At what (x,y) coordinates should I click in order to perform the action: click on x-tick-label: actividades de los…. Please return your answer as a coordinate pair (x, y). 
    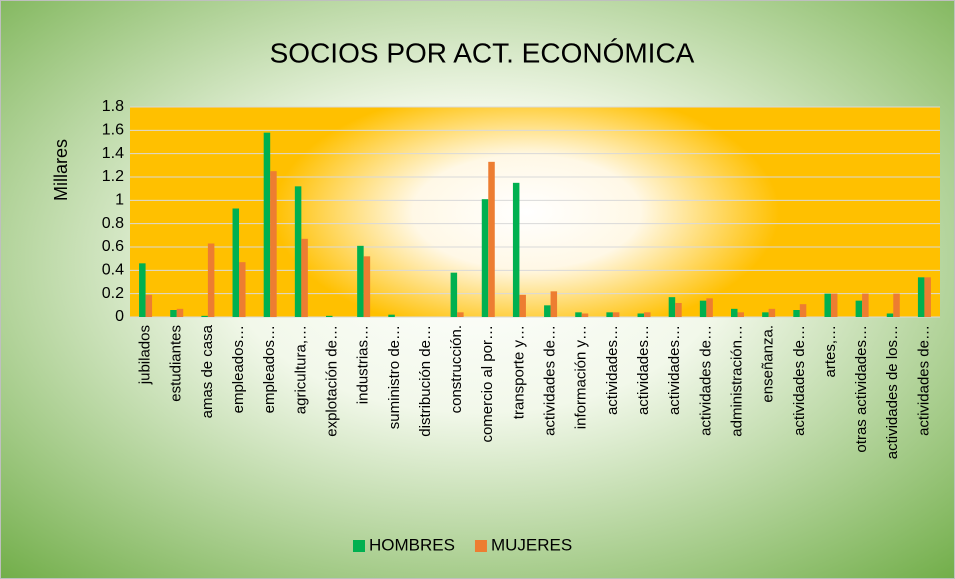
    Looking at the image, I should click on (892, 392).